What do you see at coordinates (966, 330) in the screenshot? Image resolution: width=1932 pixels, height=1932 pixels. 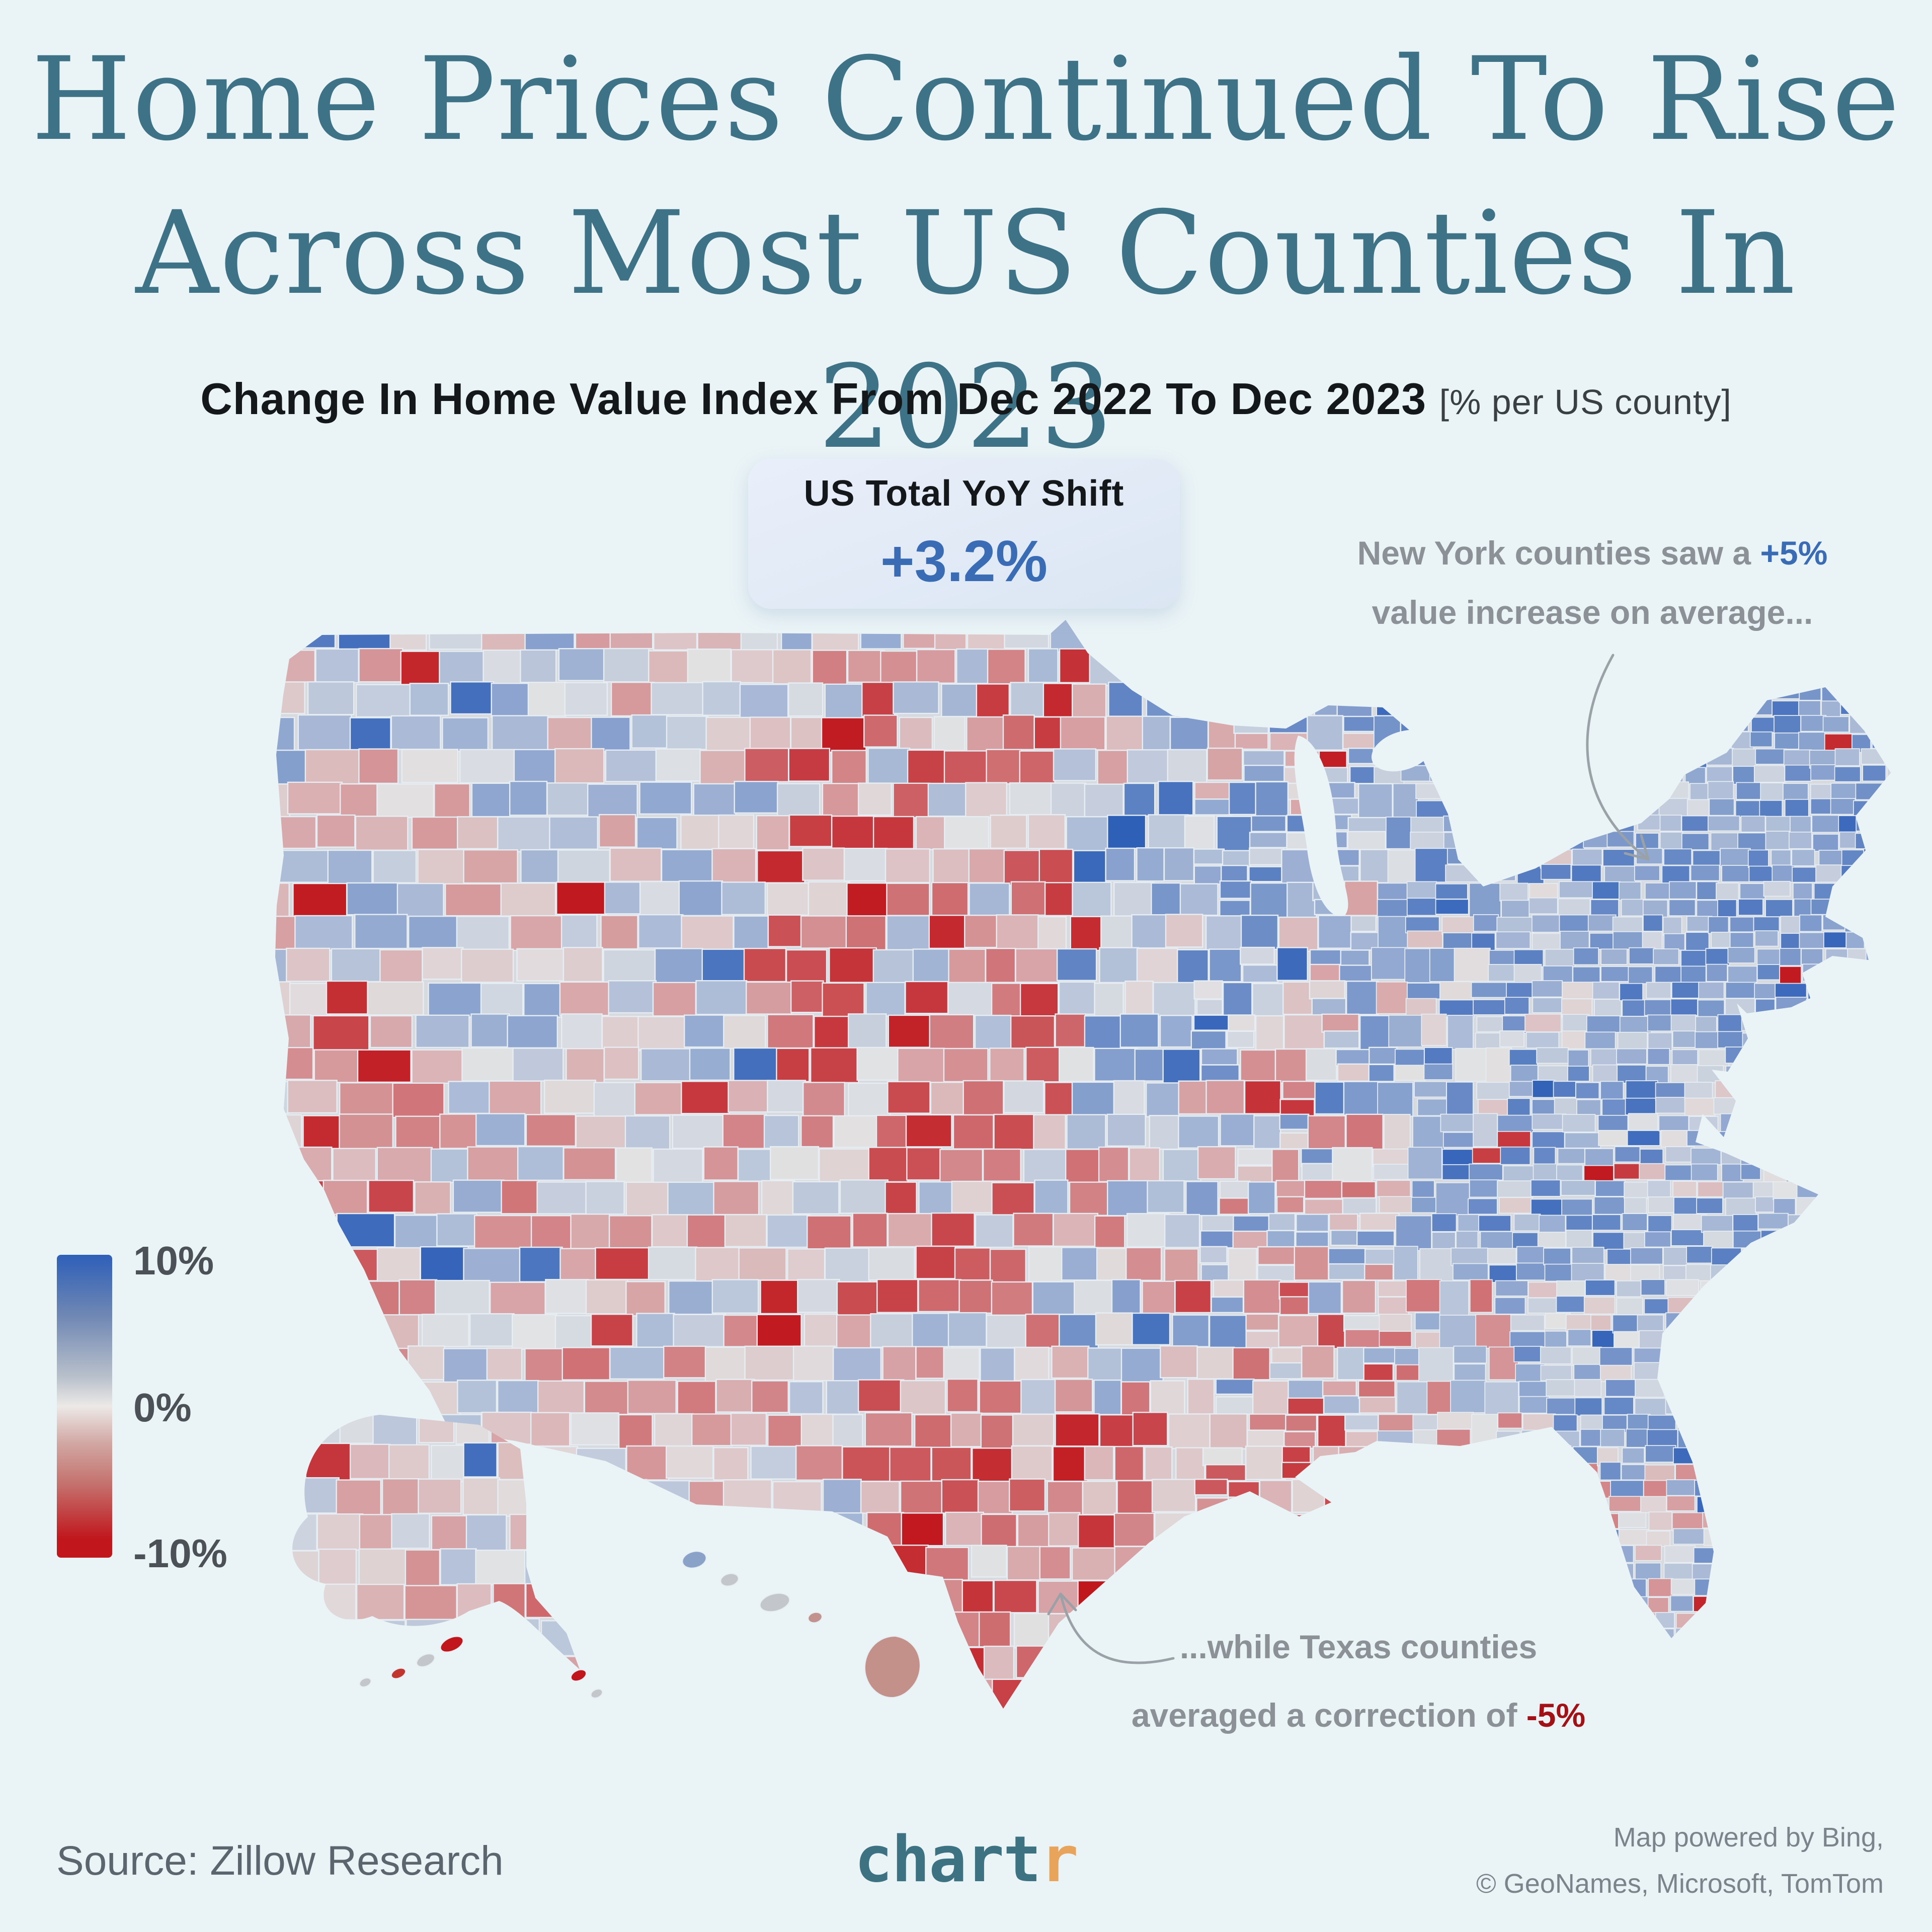 I see `title-line-2: Across Most US Counties In 2023` at bounding box center [966, 330].